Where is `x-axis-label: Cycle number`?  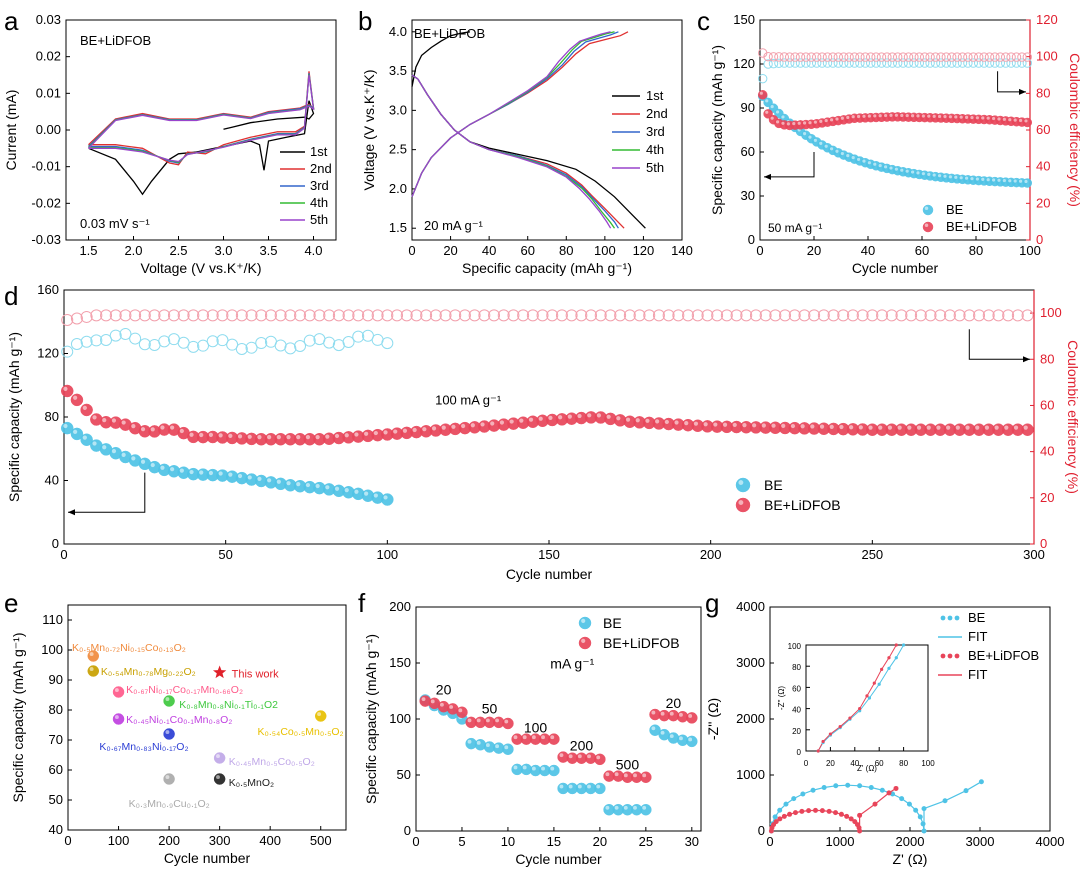
x-axis-label: Cycle number is located at coordinates (558, 859).